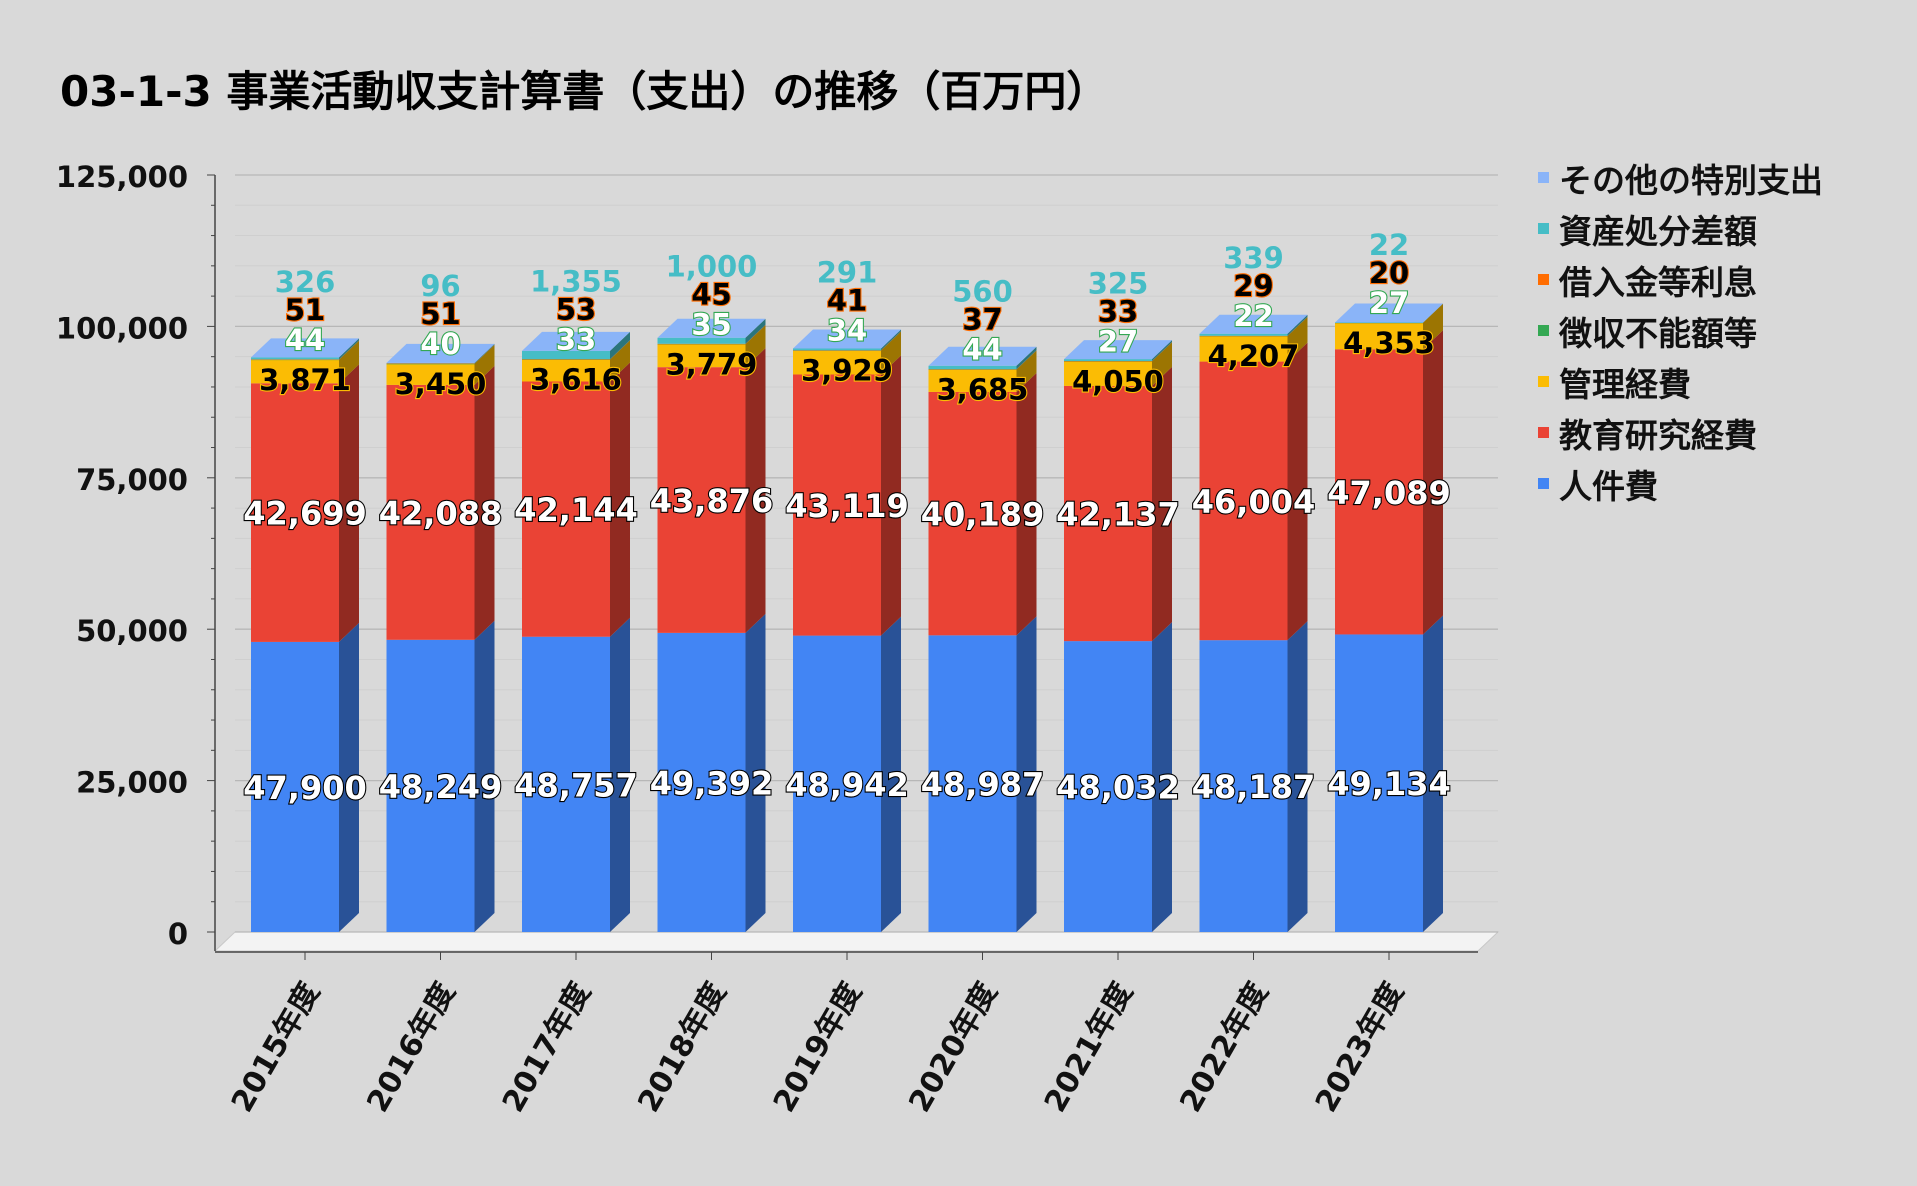 The height and width of the screenshot is (1186, 1917). I want to click on data-label: 42,144, so click(575, 510).